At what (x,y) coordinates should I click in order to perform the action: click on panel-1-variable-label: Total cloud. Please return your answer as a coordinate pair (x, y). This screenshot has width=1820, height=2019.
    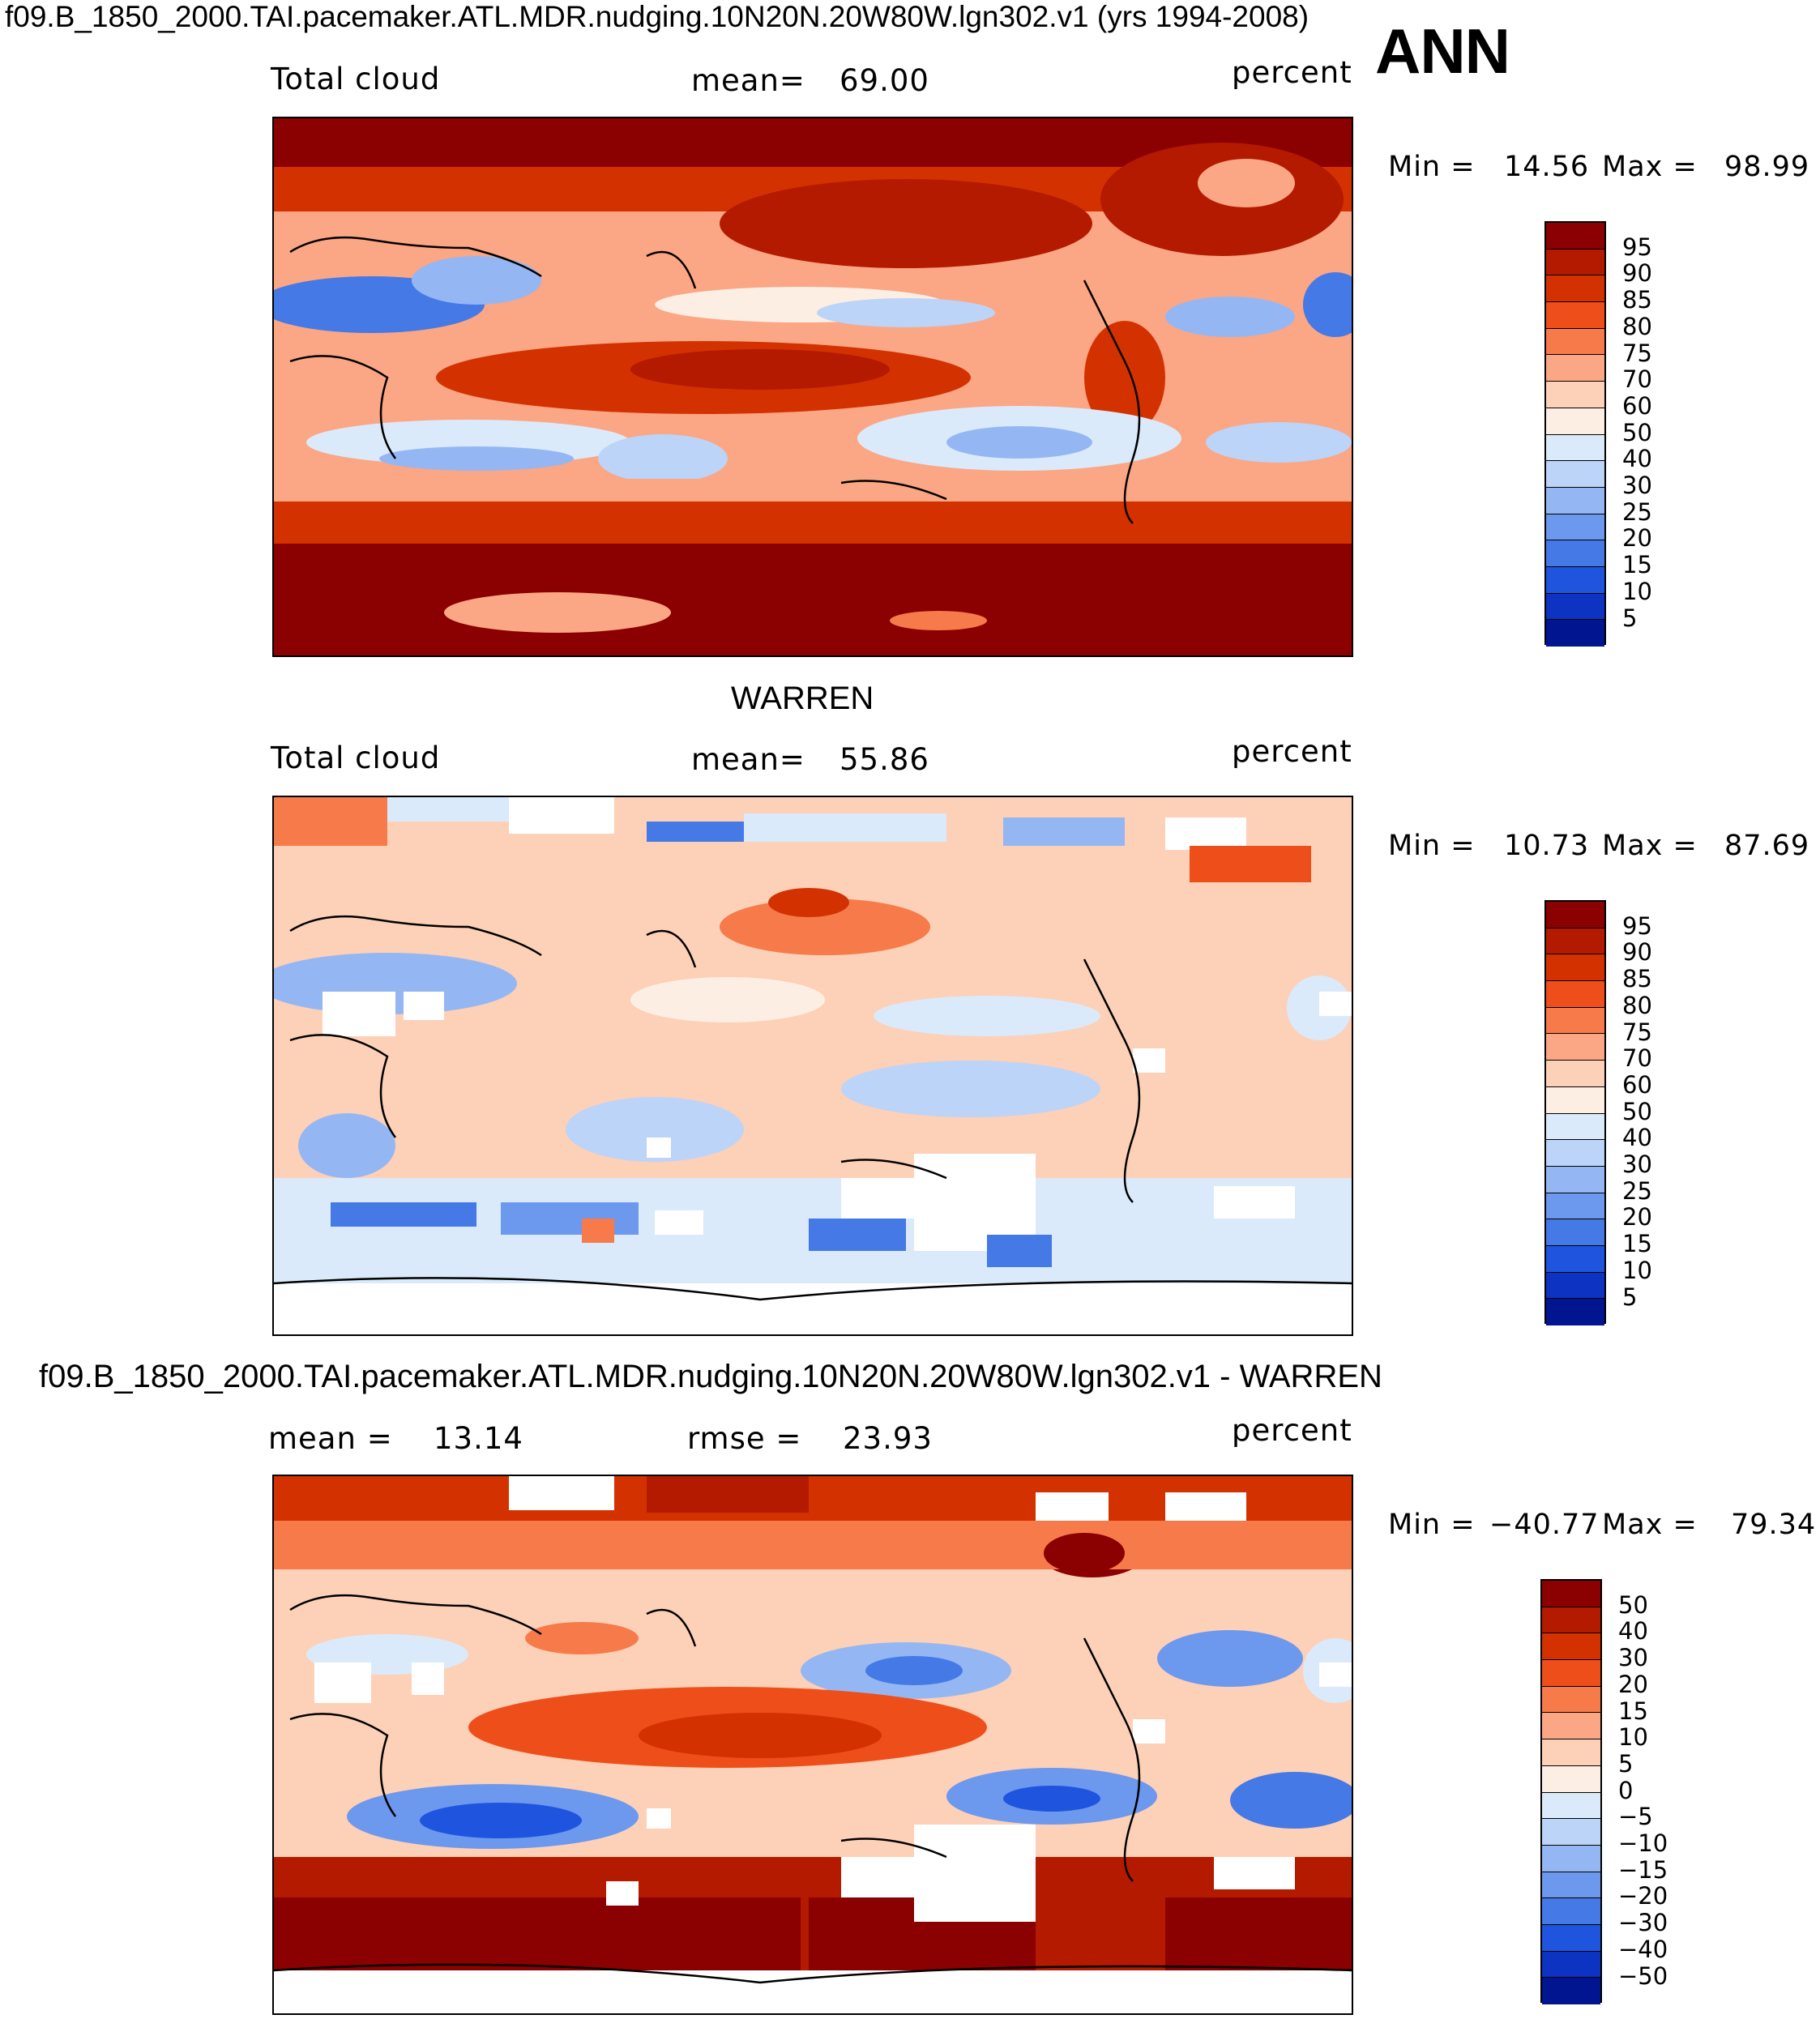
    Looking at the image, I should click on (356, 79).